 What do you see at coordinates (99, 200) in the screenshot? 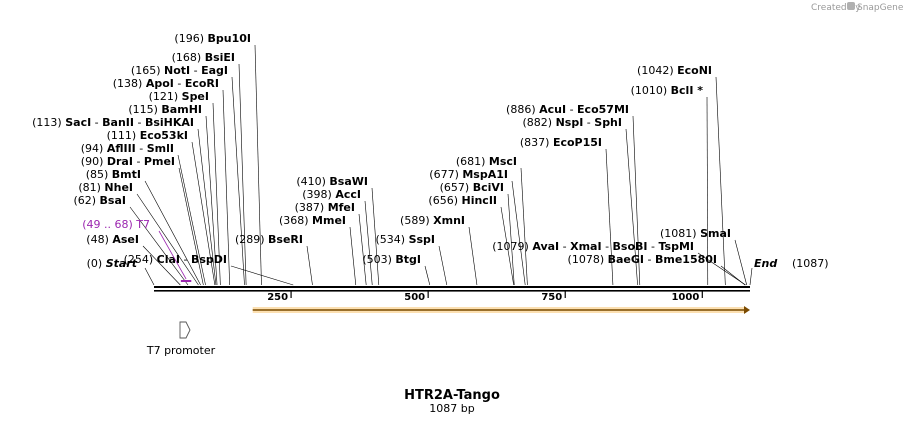
I see `site-label-62: (62) BsaI` at bounding box center [99, 200].